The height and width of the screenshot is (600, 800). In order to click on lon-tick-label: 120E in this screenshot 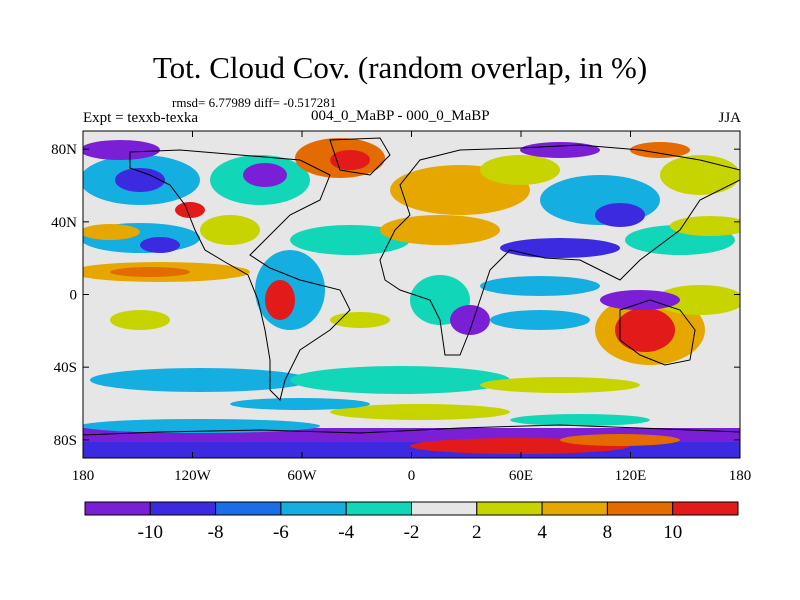, I will do `click(631, 476)`.